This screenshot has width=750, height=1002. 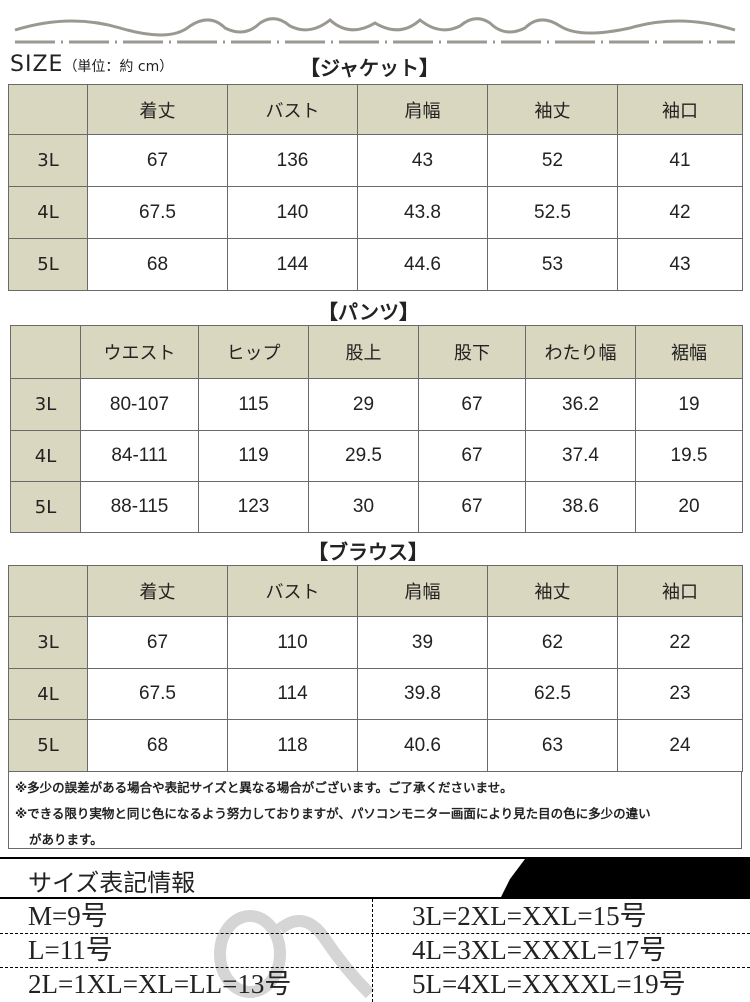 What do you see at coordinates (422, 264) in the screenshot?
I see `table-cell: 44.6` at bounding box center [422, 264].